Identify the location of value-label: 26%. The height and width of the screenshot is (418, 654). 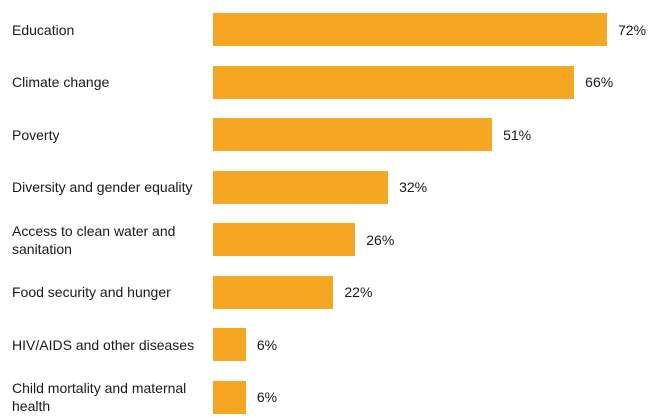
(380, 239).